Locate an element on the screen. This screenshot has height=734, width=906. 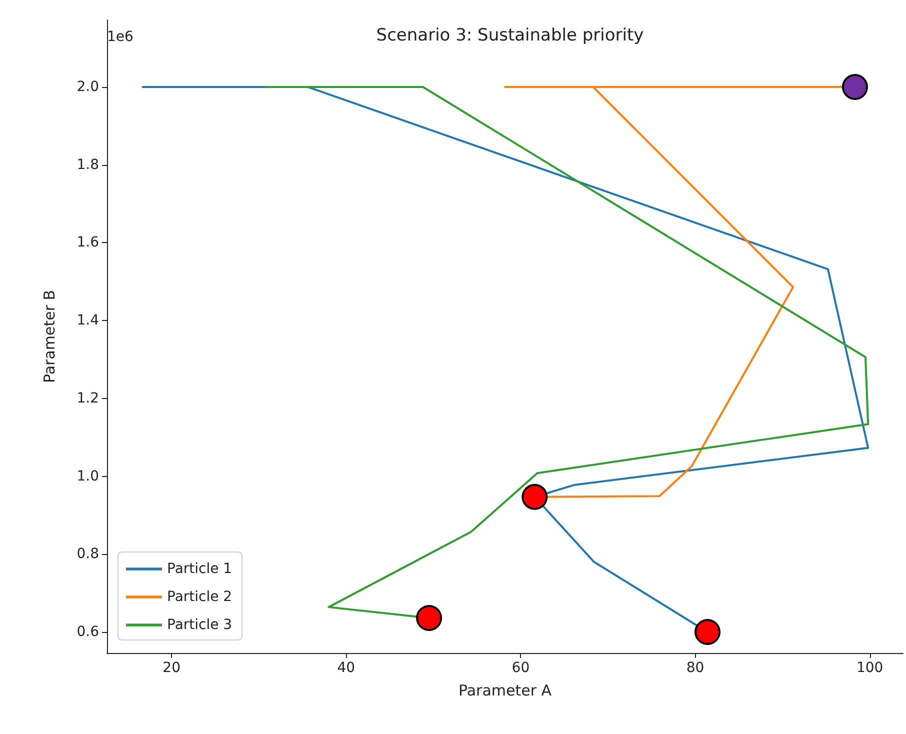
legend-label: Particle 3 is located at coordinates (199, 625).